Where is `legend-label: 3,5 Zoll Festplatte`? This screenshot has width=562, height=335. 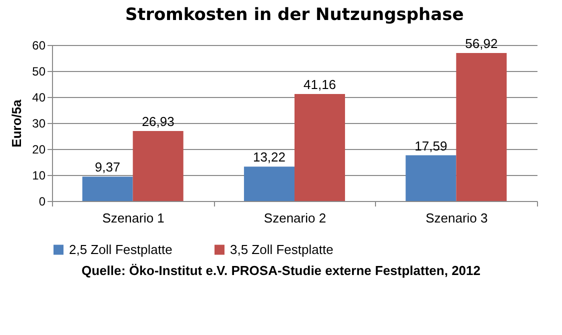 legend-label: 3,5 Zoll Festplatte is located at coordinates (282, 249).